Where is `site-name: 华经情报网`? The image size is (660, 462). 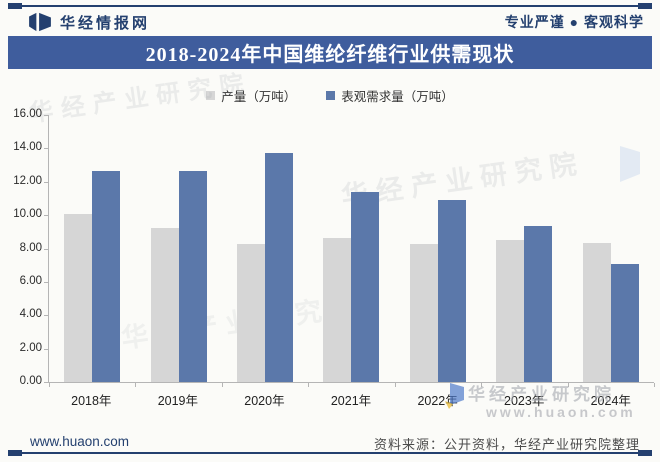
site-name: 华经情报网 is located at coordinates (105, 23).